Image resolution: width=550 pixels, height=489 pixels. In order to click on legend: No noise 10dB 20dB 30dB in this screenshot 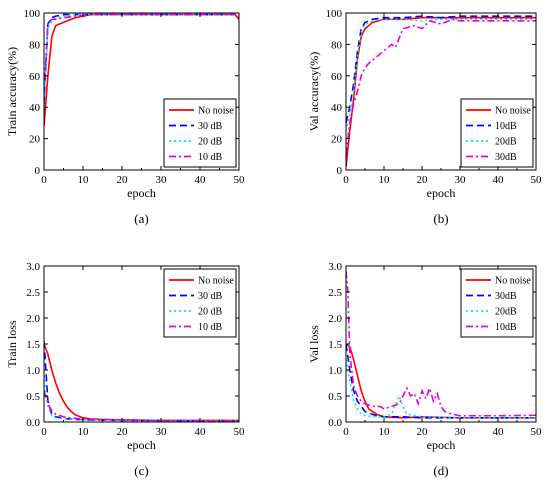, I will do `click(497, 133)`.